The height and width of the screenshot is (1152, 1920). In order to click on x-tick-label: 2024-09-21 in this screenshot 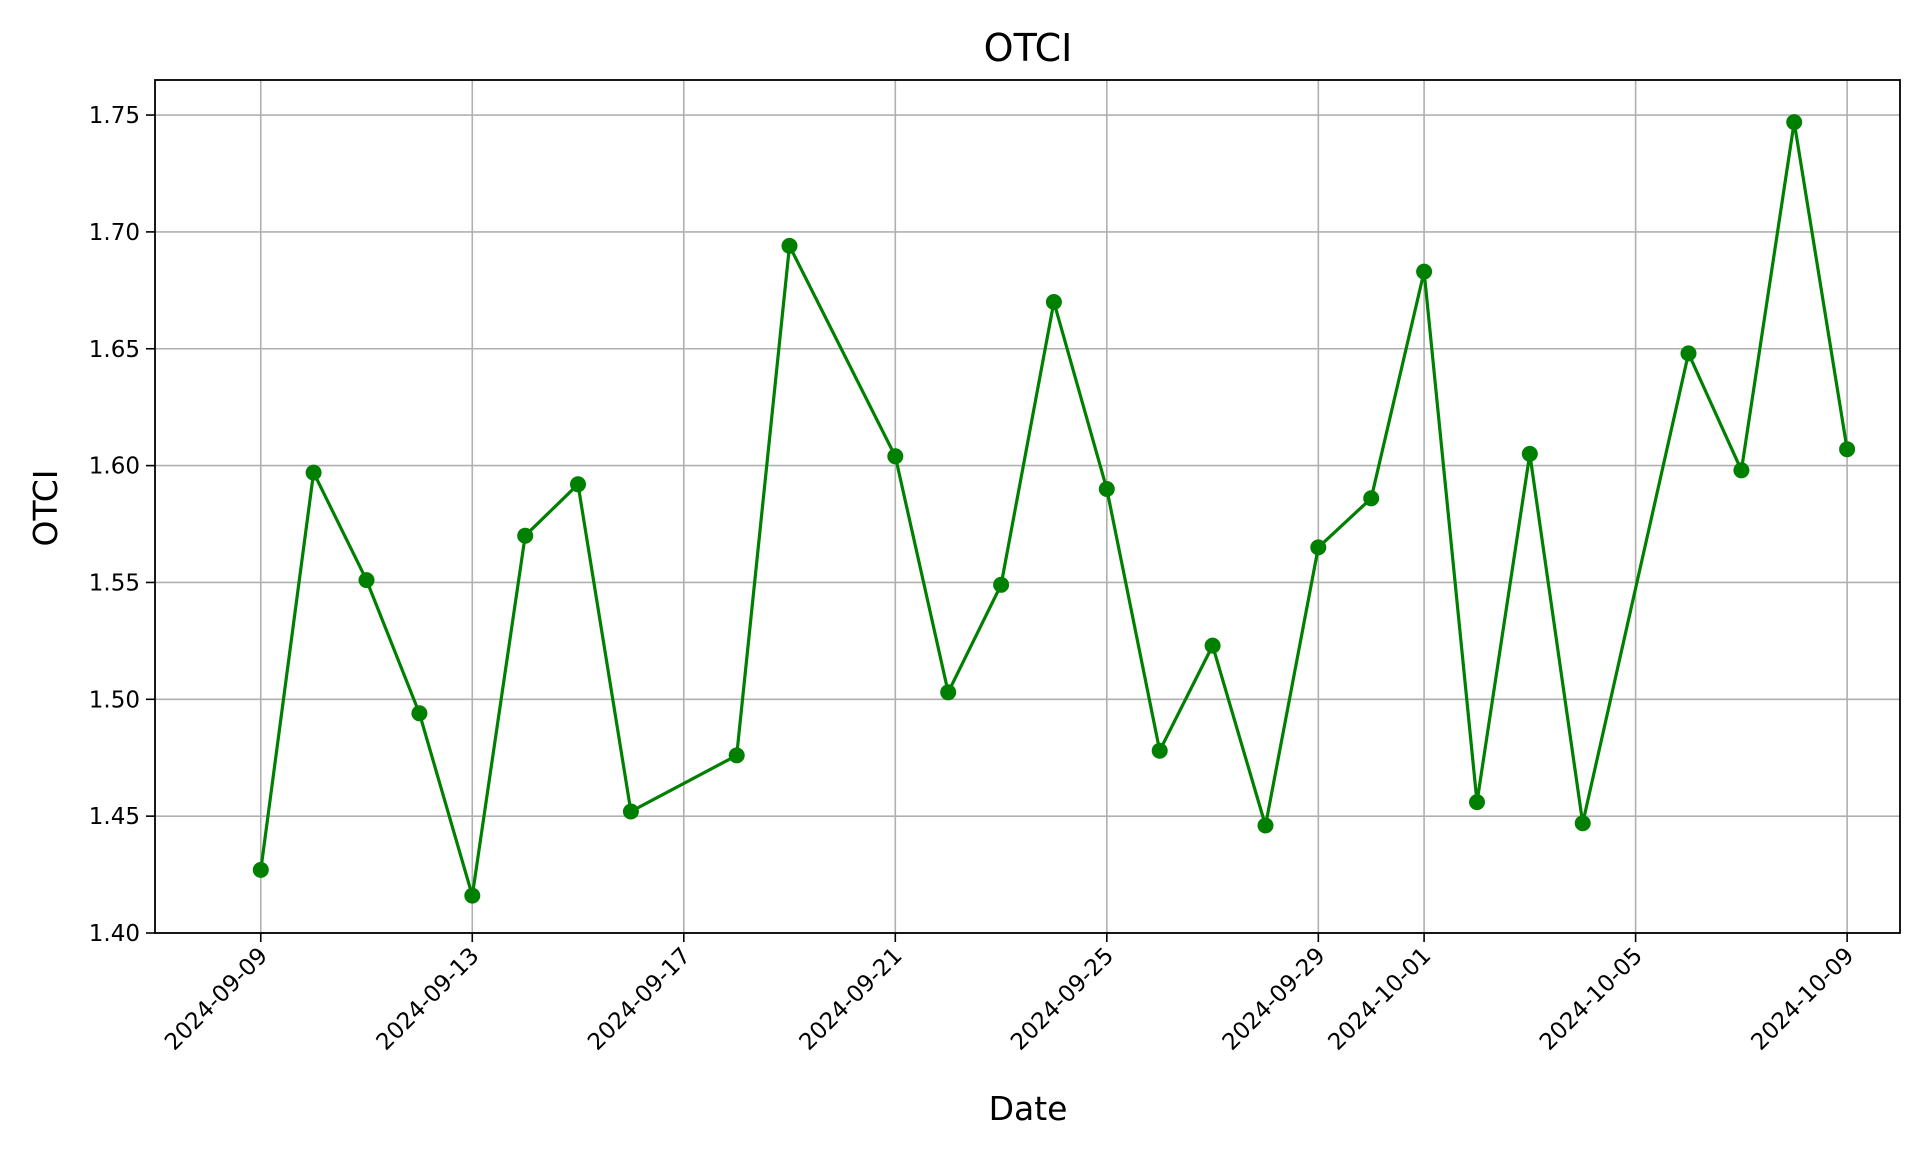, I will do `click(851, 999)`.